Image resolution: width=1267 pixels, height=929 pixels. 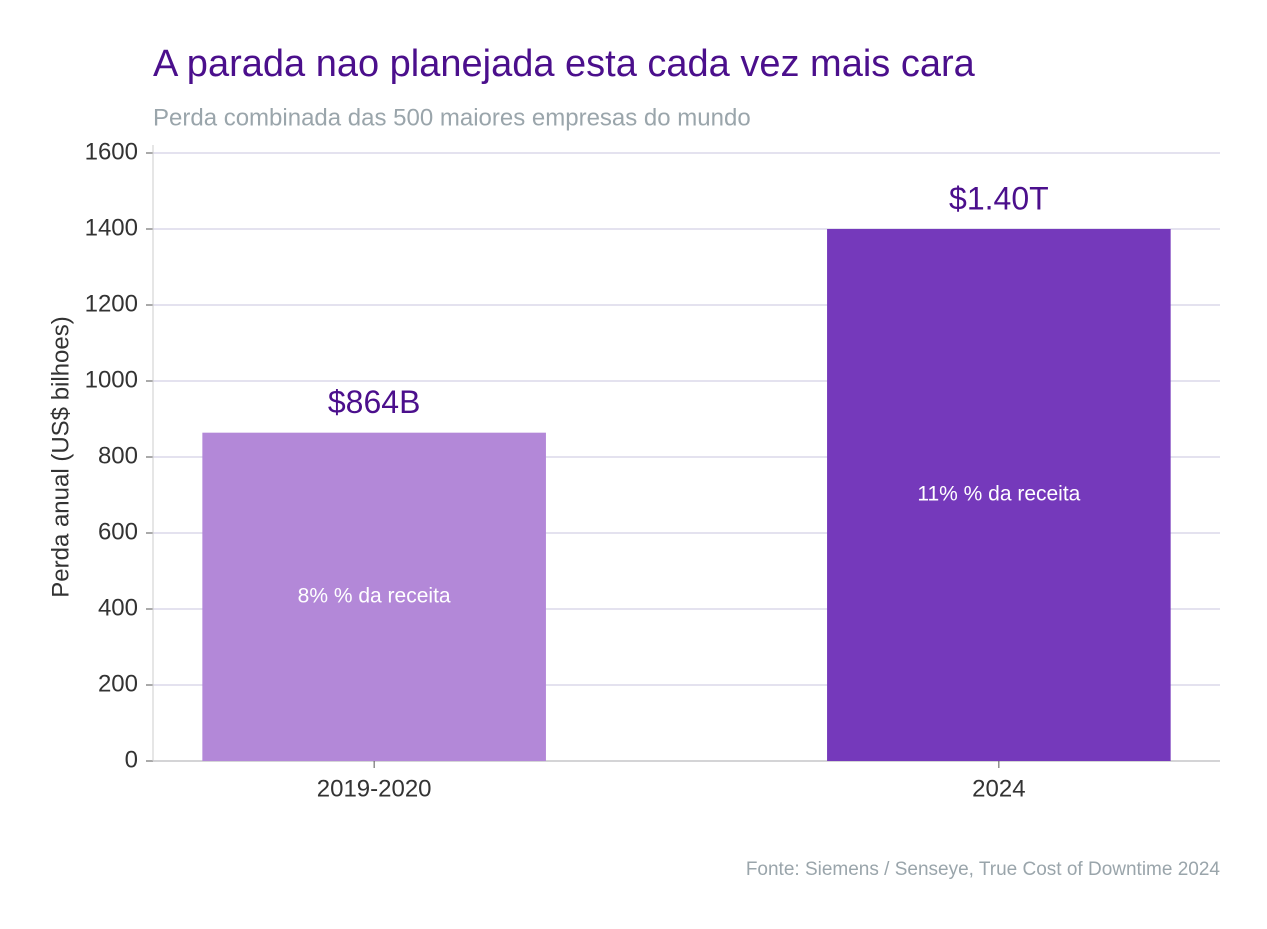 I want to click on inner-label: 11% % da receita, so click(x=998, y=494).